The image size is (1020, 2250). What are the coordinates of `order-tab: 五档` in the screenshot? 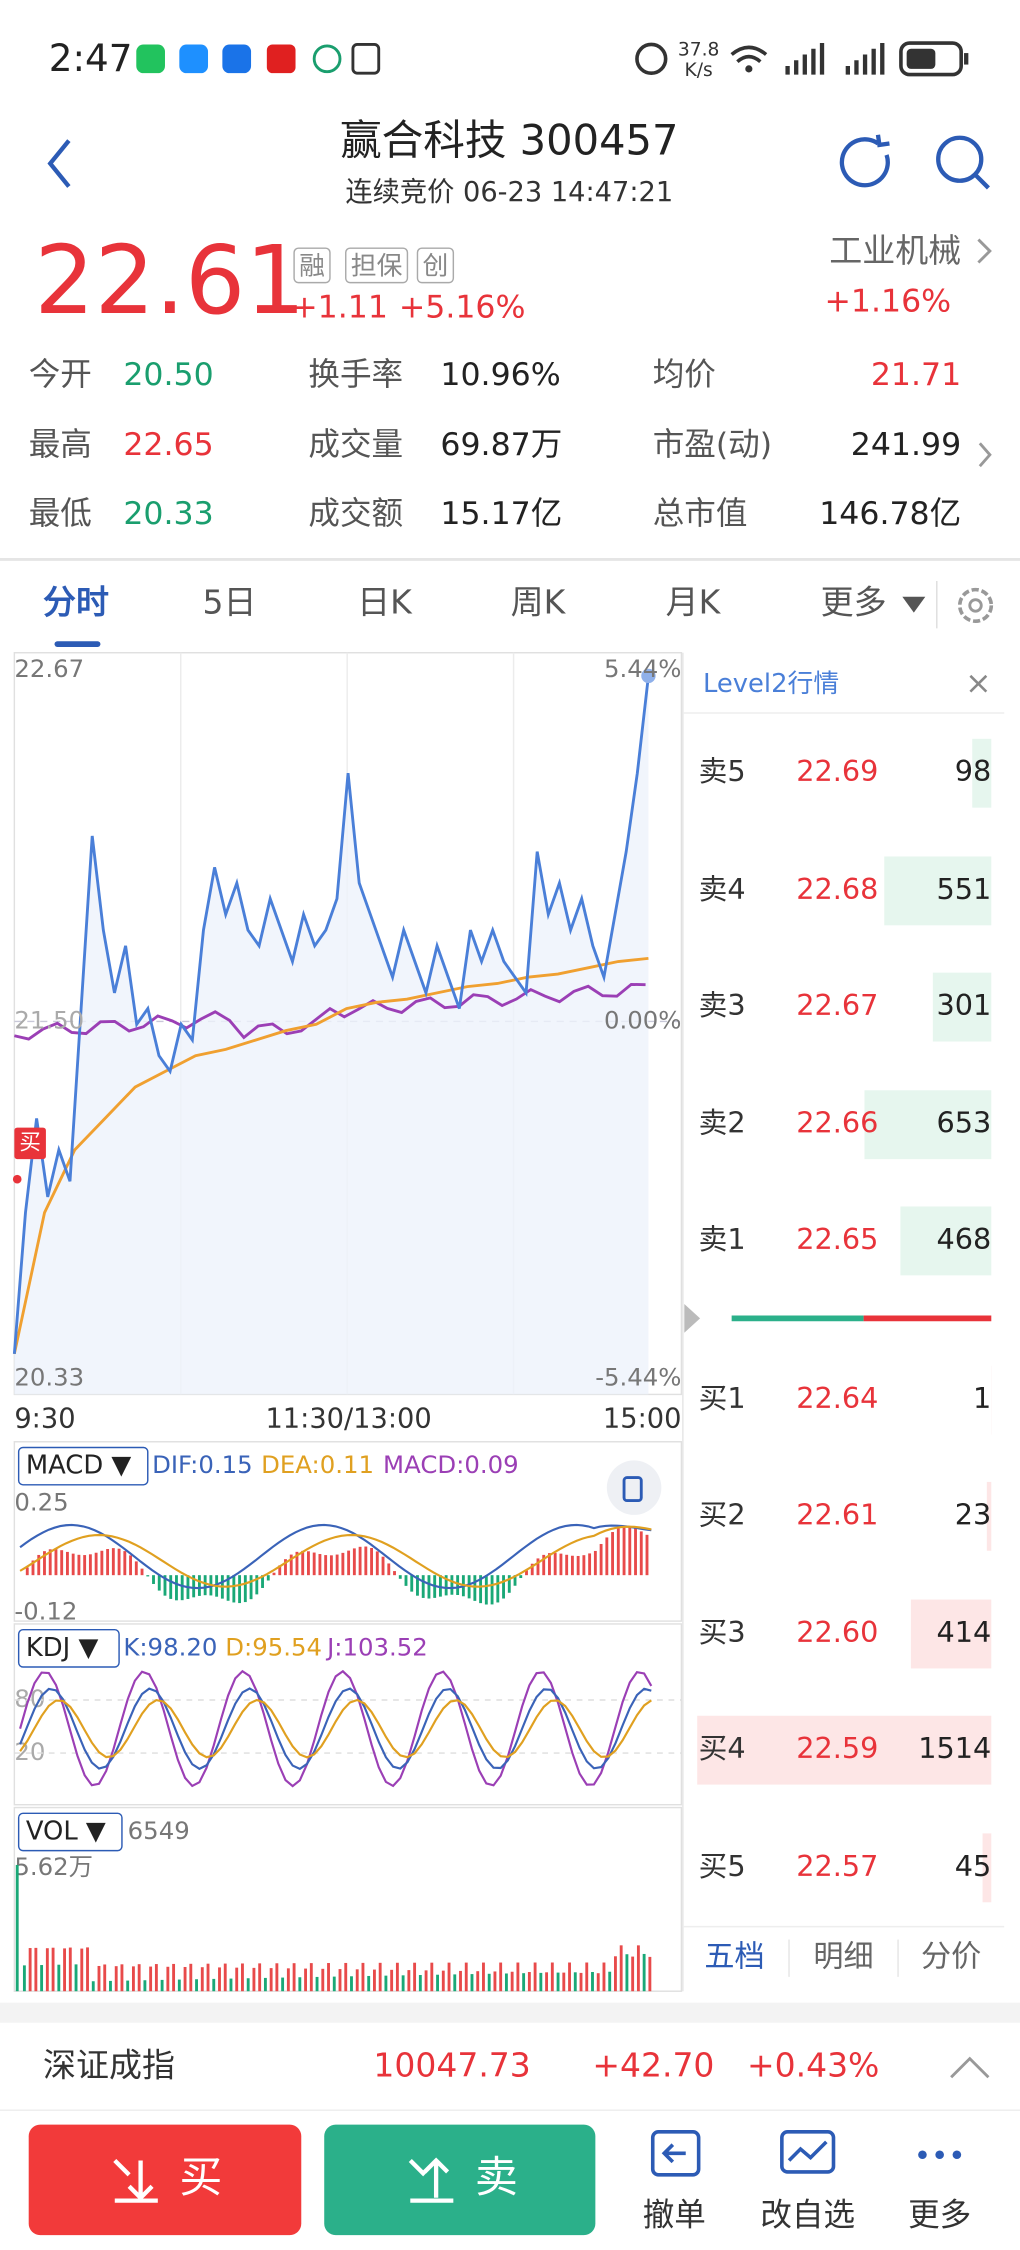 It's located at (734, 1957).